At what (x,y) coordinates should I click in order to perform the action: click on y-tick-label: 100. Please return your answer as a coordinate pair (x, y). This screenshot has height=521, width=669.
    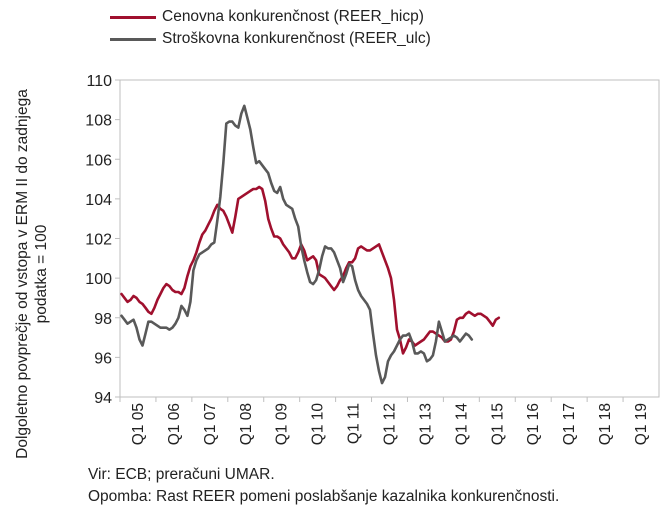
    Looking at the image, I should click on (98, 279).